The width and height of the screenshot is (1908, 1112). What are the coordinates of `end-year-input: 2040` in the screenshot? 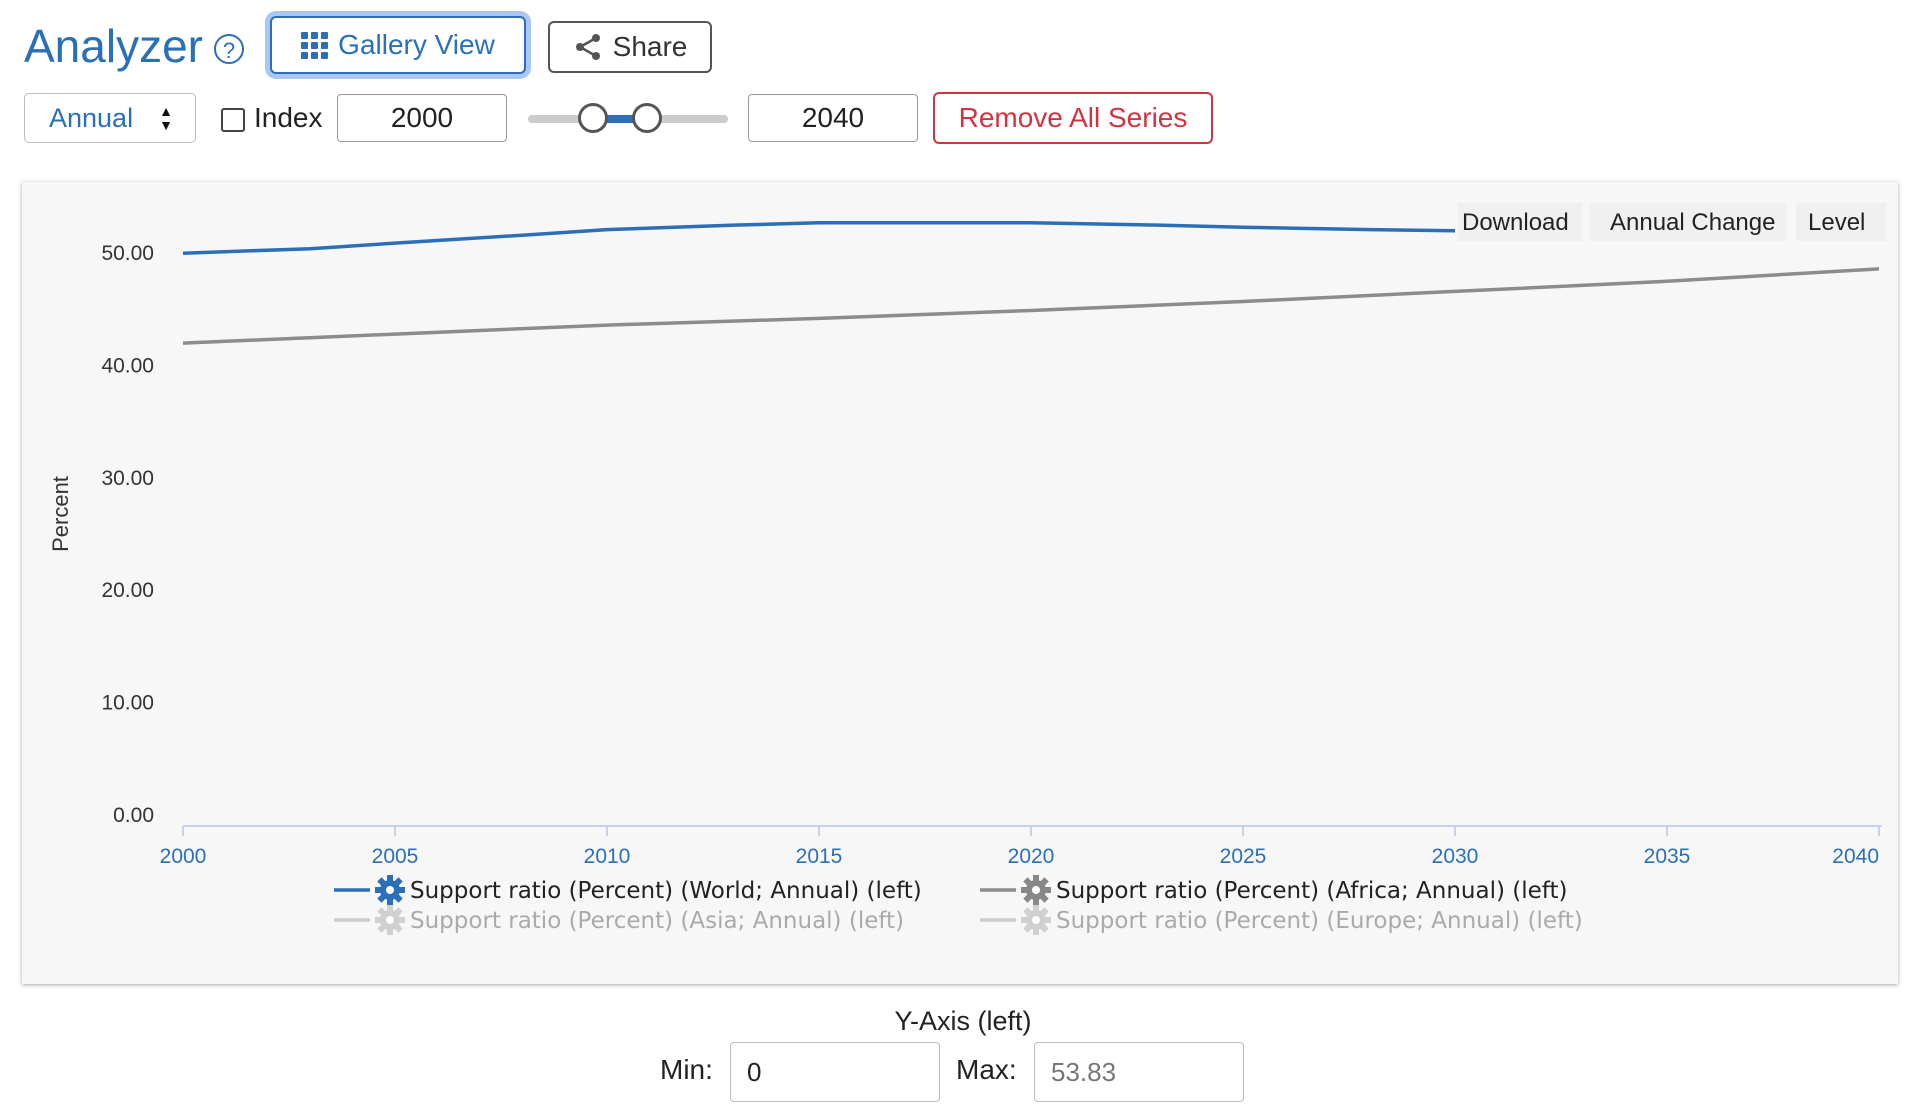 It's located at (833, 118).